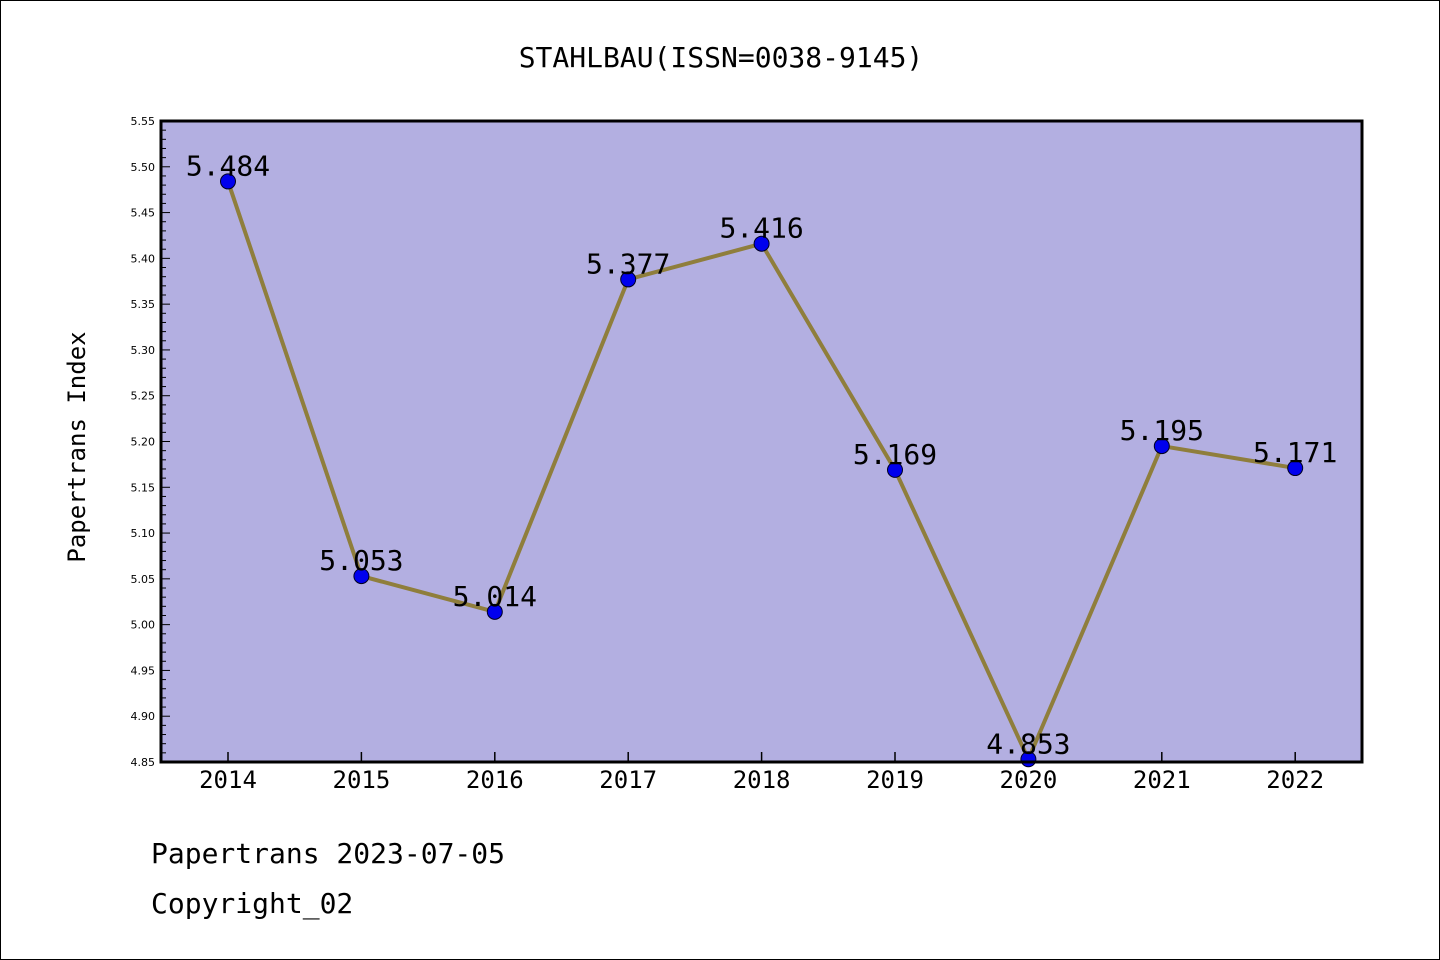 The image size is (1440, 960). What do you see at coordinates (328, 853) in the screenshot?
I see `footer-date-line: Papertrans 2023-07-05` at bounding box center [328, 853].